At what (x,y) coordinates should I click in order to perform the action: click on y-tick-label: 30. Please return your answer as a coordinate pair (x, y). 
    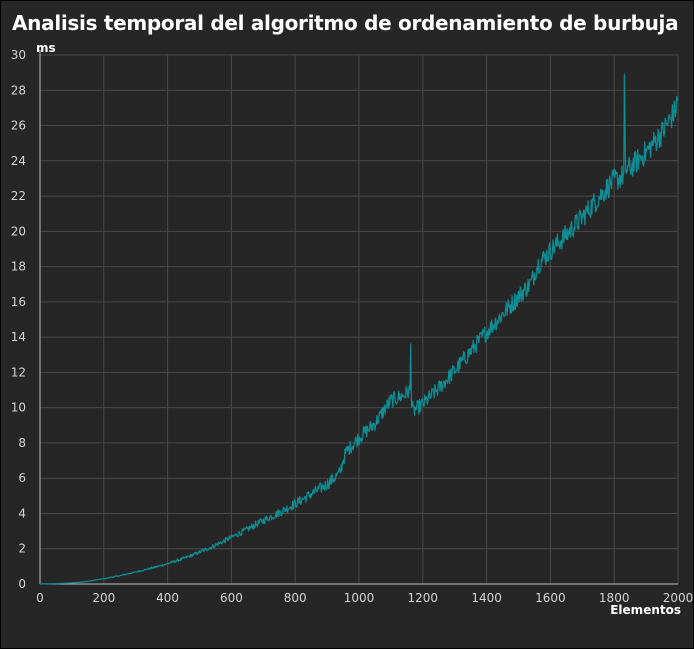
    Looking at the image, I should click on (18, 55).